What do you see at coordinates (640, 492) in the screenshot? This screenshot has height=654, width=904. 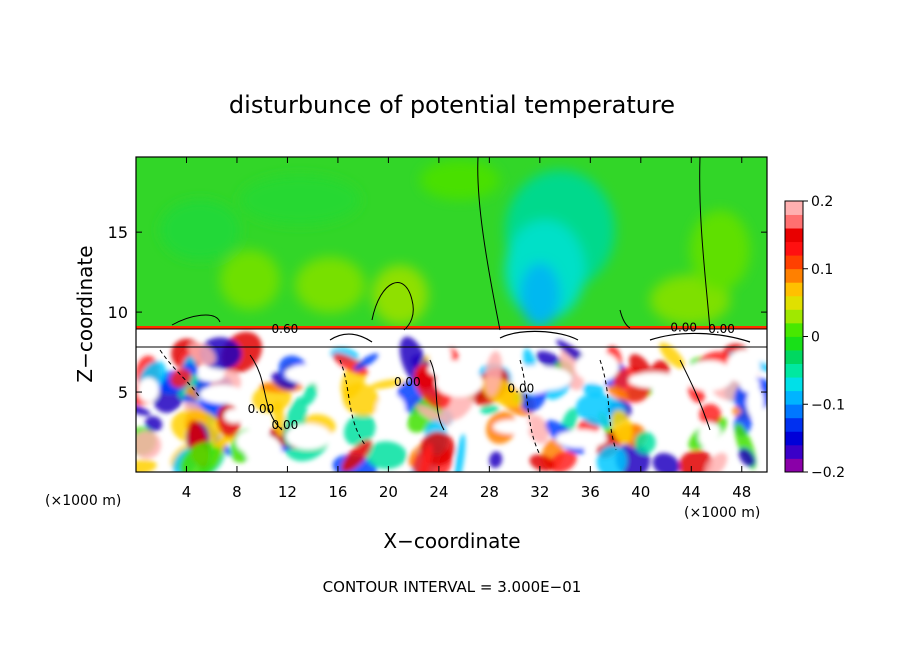 I see `x-tick-label: 40` at bounding box center [640, 492].